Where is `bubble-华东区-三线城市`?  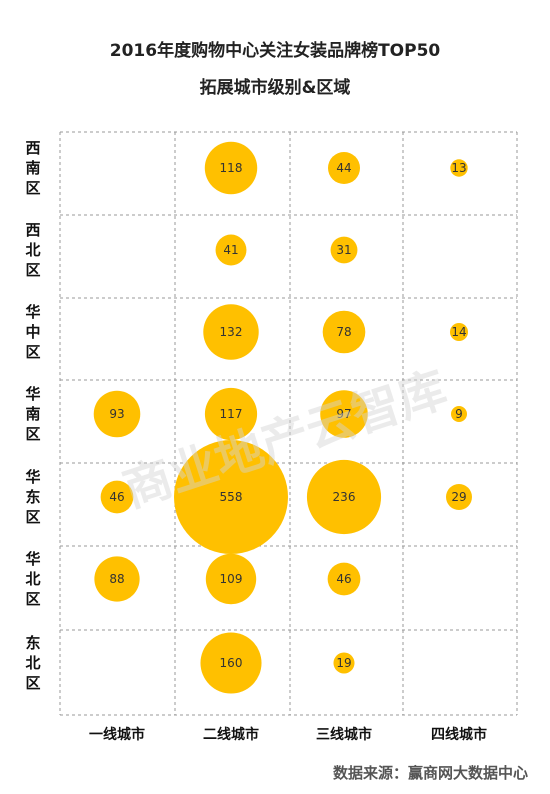
bubble-华东区-三线城市 is located at coordinates (344, 497).